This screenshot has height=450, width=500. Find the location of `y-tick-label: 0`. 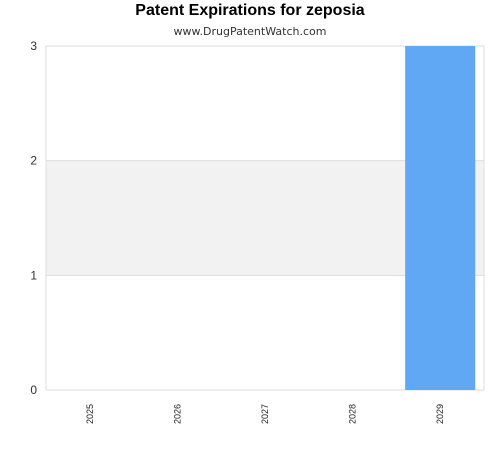

y-tick-label: 0 is located at coordinates (33, 390).